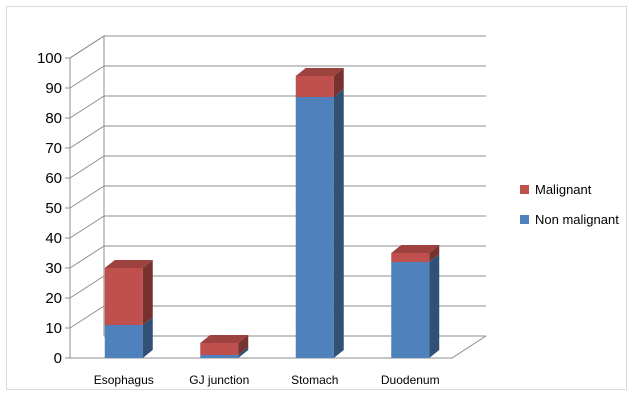 This screenshot has width=633, height=394. What do you see at coordinates (124, 380) in the screenshot?
I see `x-tick-label: Esophagus` at bounding box center [124, 380].